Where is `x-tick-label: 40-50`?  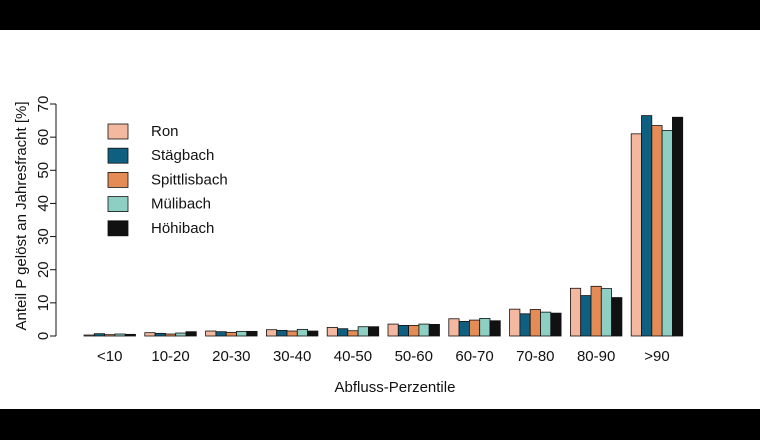 x-tick-label: 40-50 is located at coordinates (353, 356).